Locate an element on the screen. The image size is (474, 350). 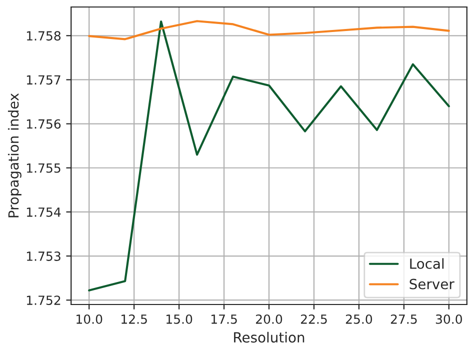
y-tick-label: 1.754 is located at coordinates (43, 212).